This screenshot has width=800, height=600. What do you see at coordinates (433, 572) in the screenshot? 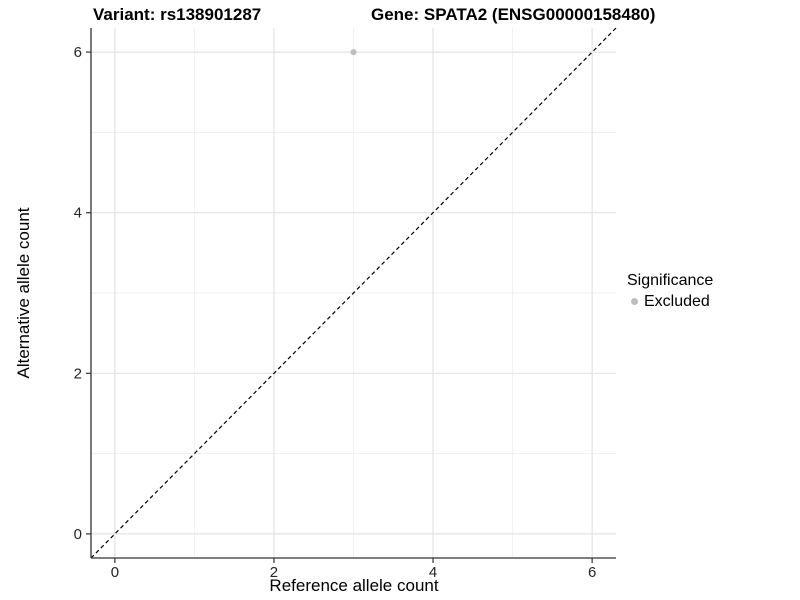
I see `x-tick-label: 4` at bounding box center [433, 572].